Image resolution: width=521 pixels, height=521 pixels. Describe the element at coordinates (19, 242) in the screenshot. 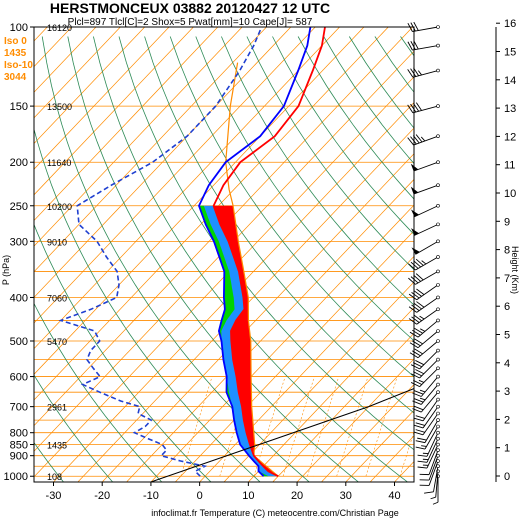

I see `y-tick-label: 300` at that location.